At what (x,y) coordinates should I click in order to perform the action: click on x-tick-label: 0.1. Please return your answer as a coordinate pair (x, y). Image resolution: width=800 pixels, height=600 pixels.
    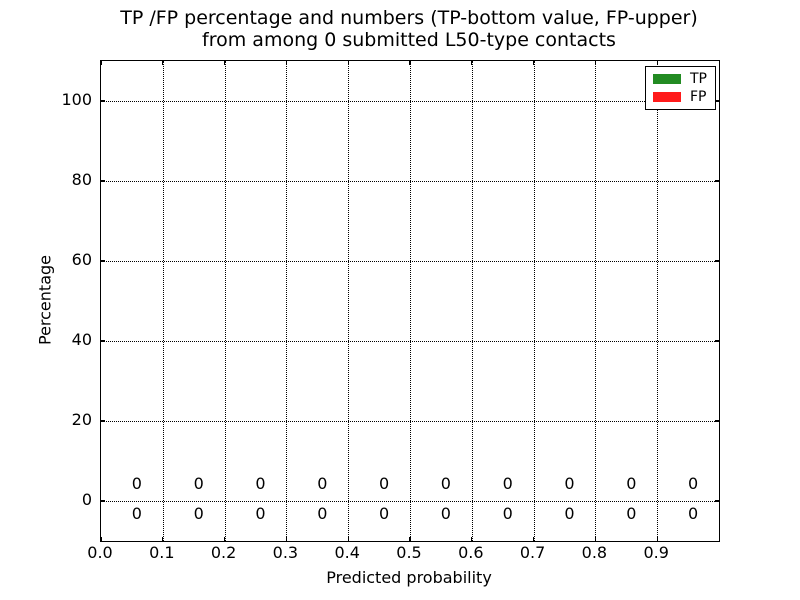
    Looking at the image, I should click on (162, 552).